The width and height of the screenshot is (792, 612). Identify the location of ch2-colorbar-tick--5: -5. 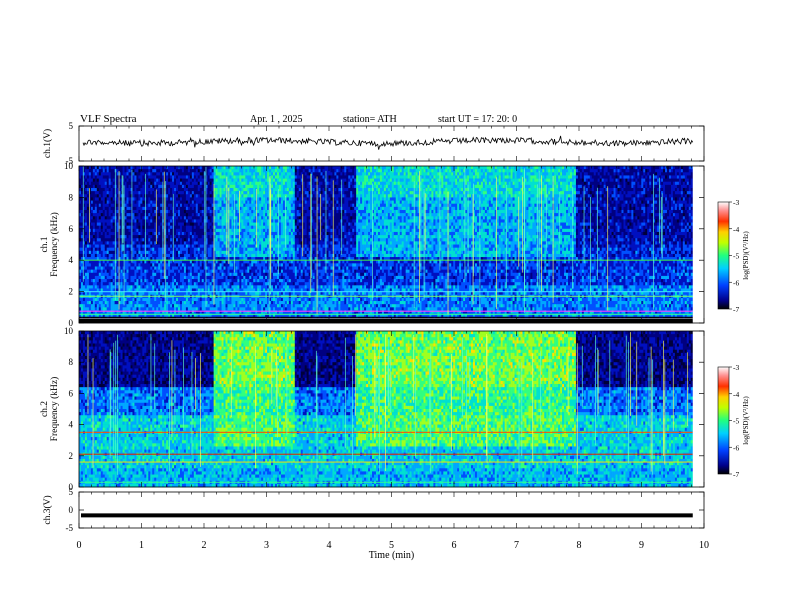
(736, 421).